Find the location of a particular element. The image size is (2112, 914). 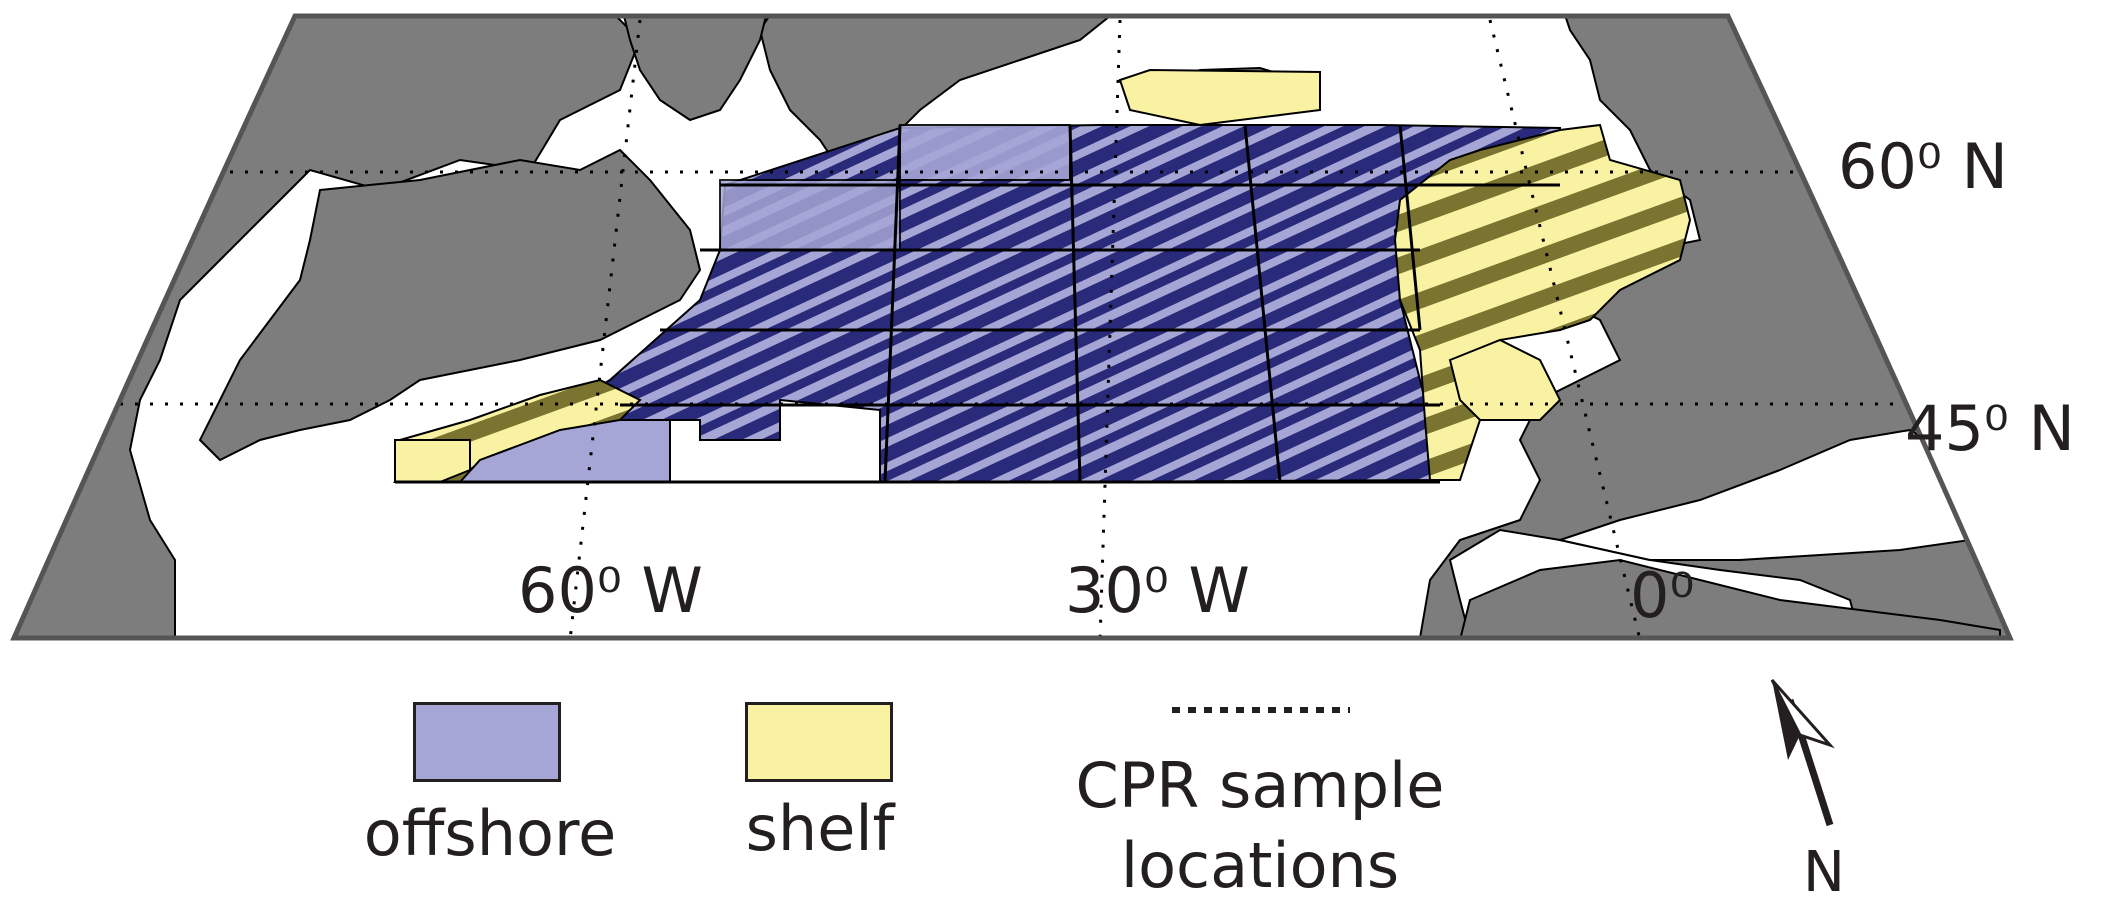

offshore-swatch is located at coordinates (487, 742).